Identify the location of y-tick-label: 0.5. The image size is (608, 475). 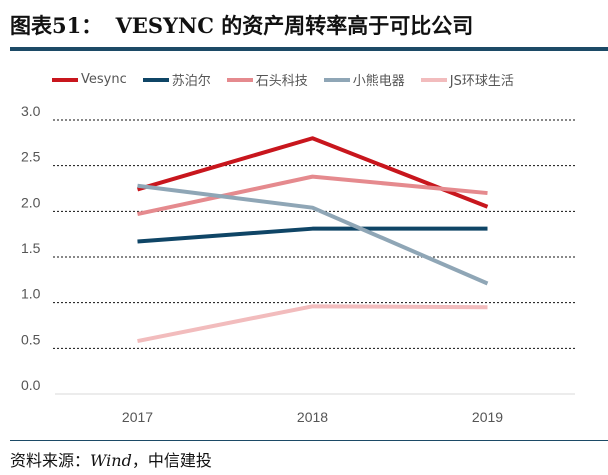
(31, 339).